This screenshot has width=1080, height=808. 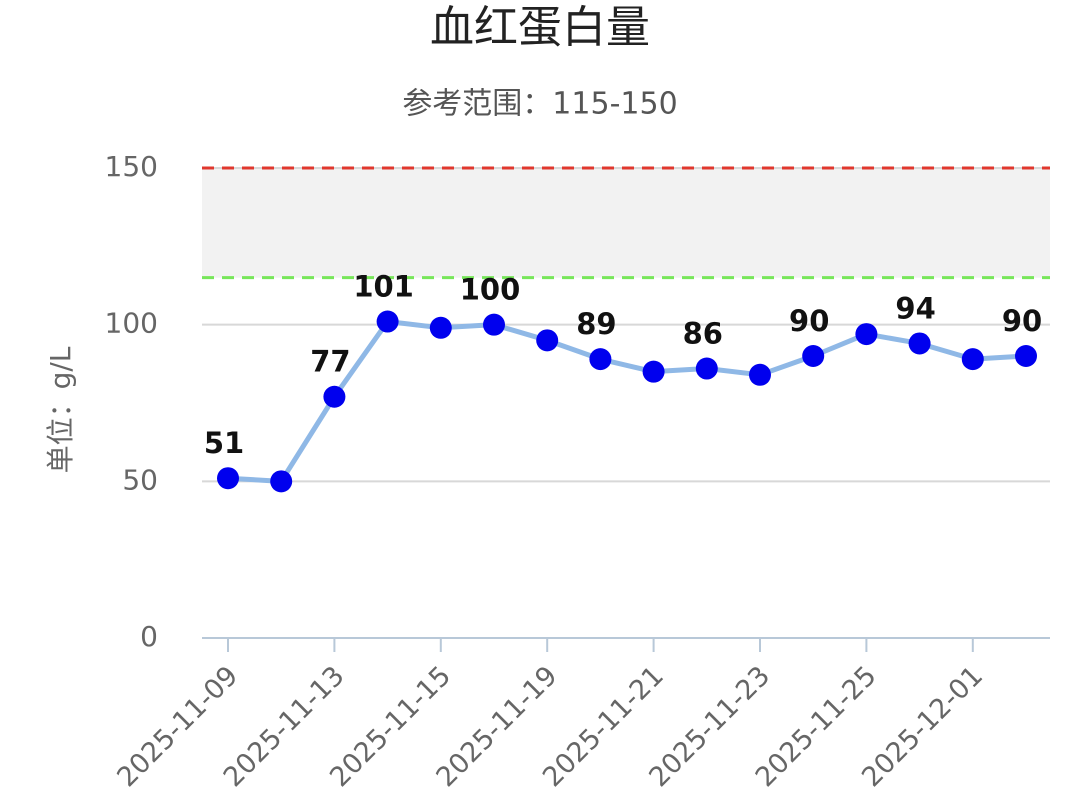 I want to click on y-tick-label: 0, so click(x=149, y=636).